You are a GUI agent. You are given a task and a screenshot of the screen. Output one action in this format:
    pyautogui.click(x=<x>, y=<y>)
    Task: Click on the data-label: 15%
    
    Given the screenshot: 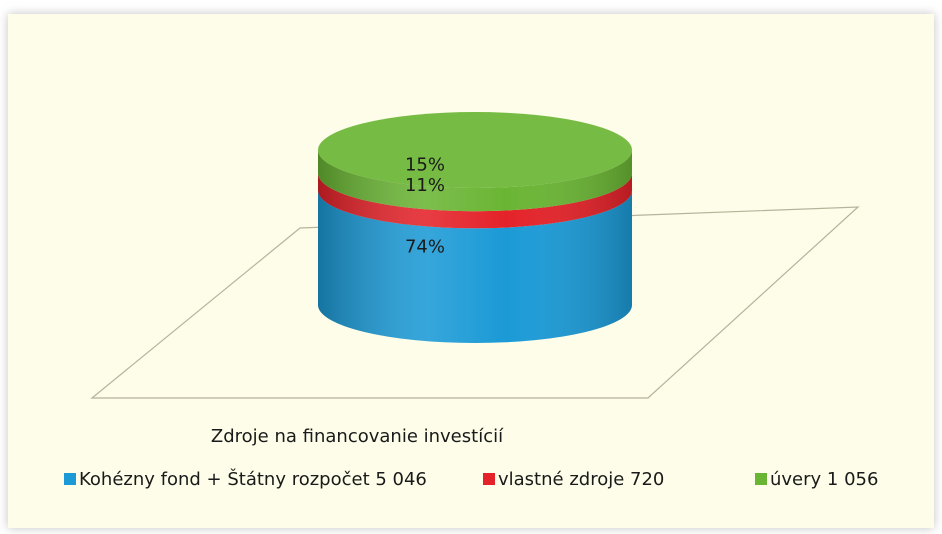 What is the action you would take?
    pyautogui.click(x=425, y=165)
    